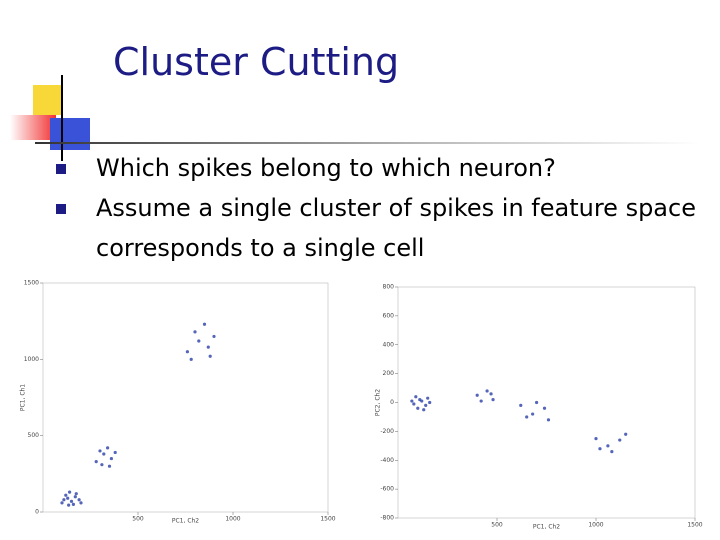  What do you see at coordinates (378, 402) in the screenshot?
I see `y-axis-label: PC2, Ch2` at bounding box center [378, 402].